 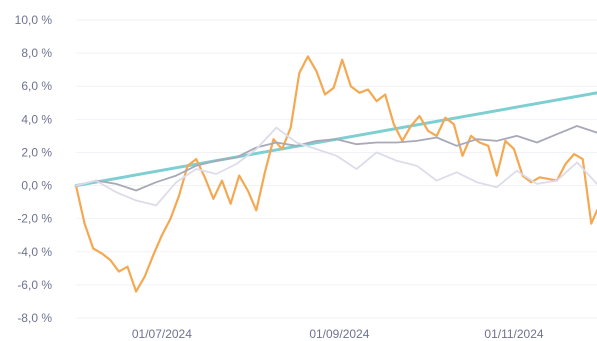 I want to click on x-tick-label: 01/09/2024, so click(x=339, y=334).